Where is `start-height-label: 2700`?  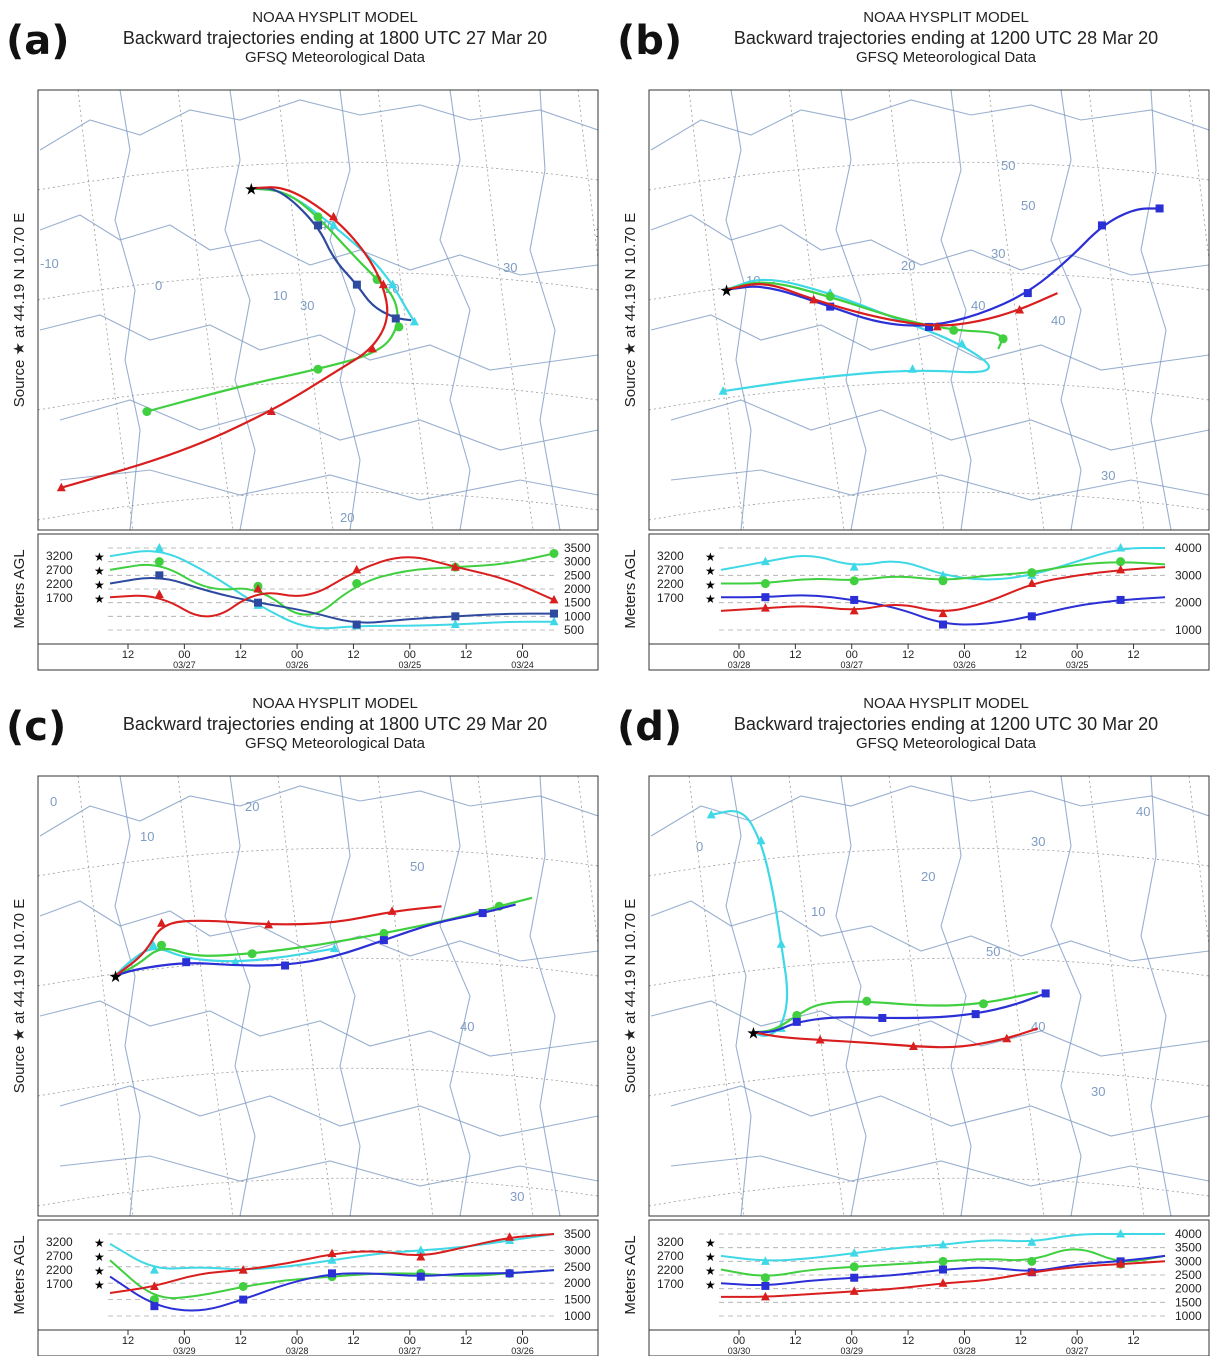
start-height-label: 2700 is located at coordinates (59, 570).